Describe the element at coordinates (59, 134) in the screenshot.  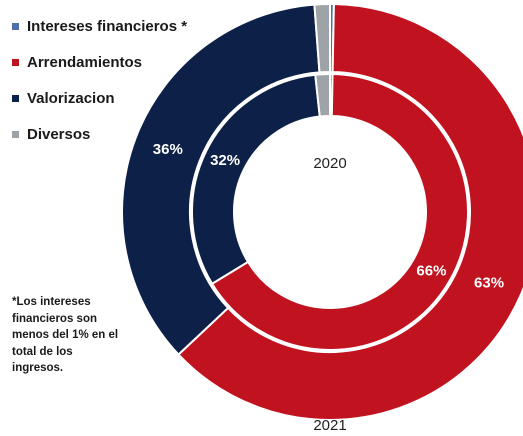
I see `legend-label: Diversos` at that location.